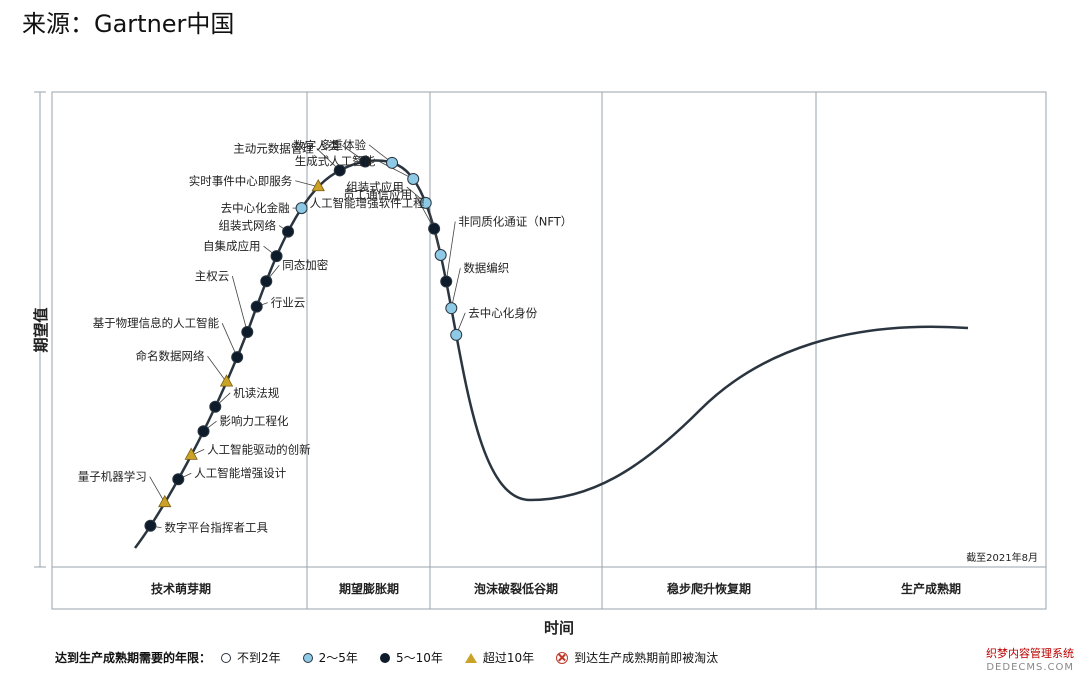  What do you see at coordinates (367, 203) in the screenshot?
I see `tech-label: 人工智能增强软件工程` at bounding box center [367, 203].